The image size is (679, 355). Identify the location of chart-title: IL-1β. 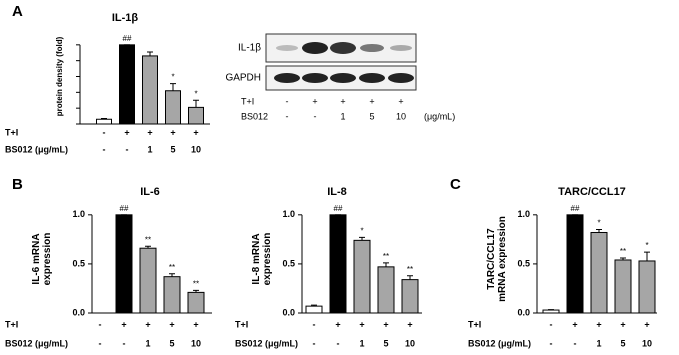
(125, 18).